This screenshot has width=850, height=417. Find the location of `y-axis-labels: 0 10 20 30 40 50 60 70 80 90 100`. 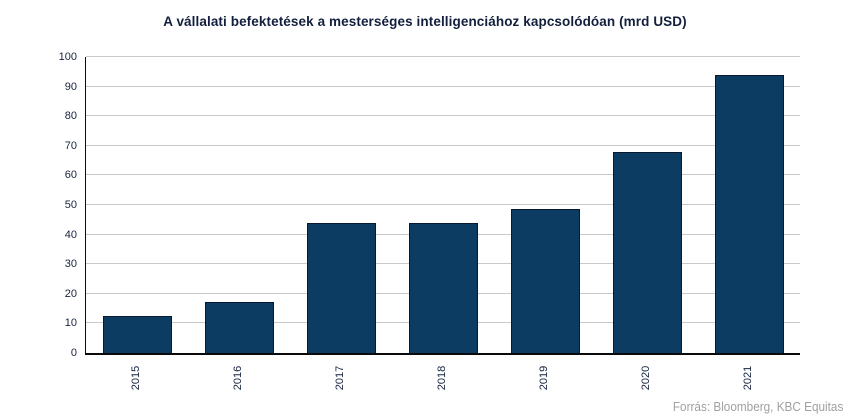

y-axis-labels: 0 10 20 30 40 50 60 70 80 90 100 is located at coordinates (38, 205).